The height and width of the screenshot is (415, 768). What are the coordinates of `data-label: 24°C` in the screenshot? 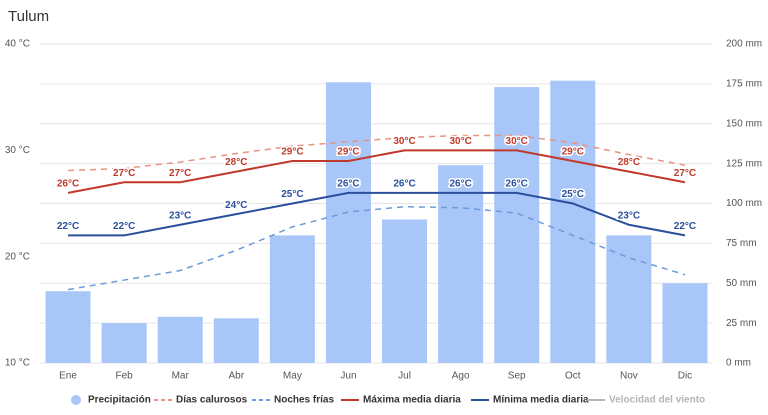 It's located at (236, 205).